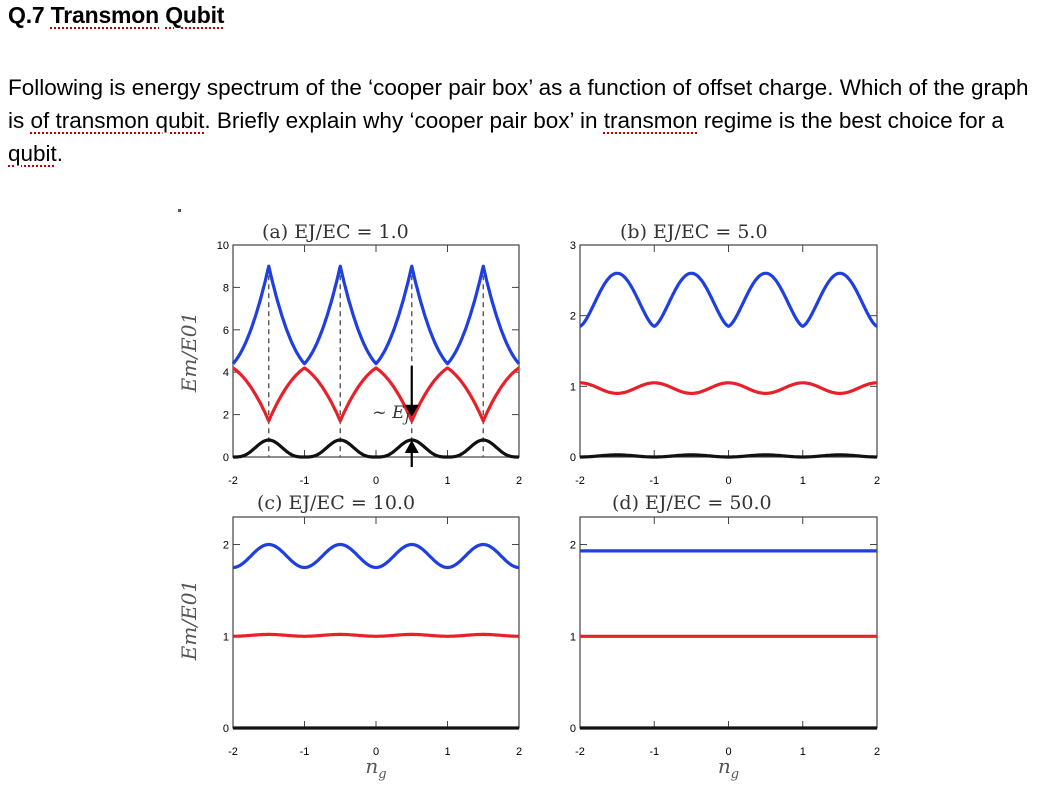  I want to click on heading-prefix: Q.7, so click(29, 15).